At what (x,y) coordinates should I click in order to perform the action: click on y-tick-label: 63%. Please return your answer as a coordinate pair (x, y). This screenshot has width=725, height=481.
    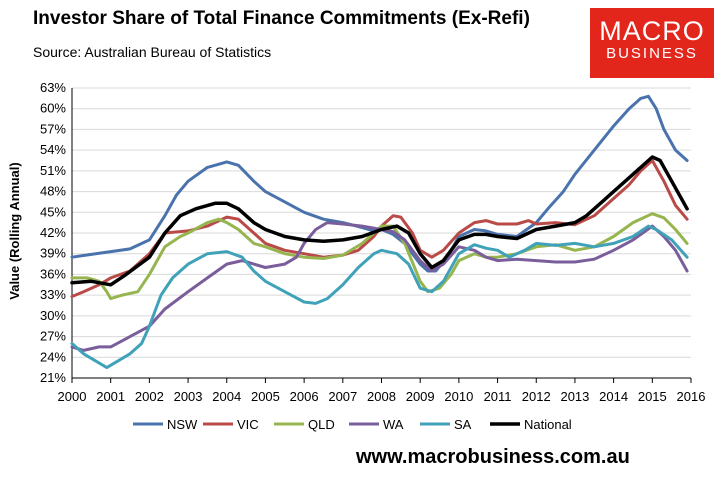
    Looking at the image, I should click on (53, 87).